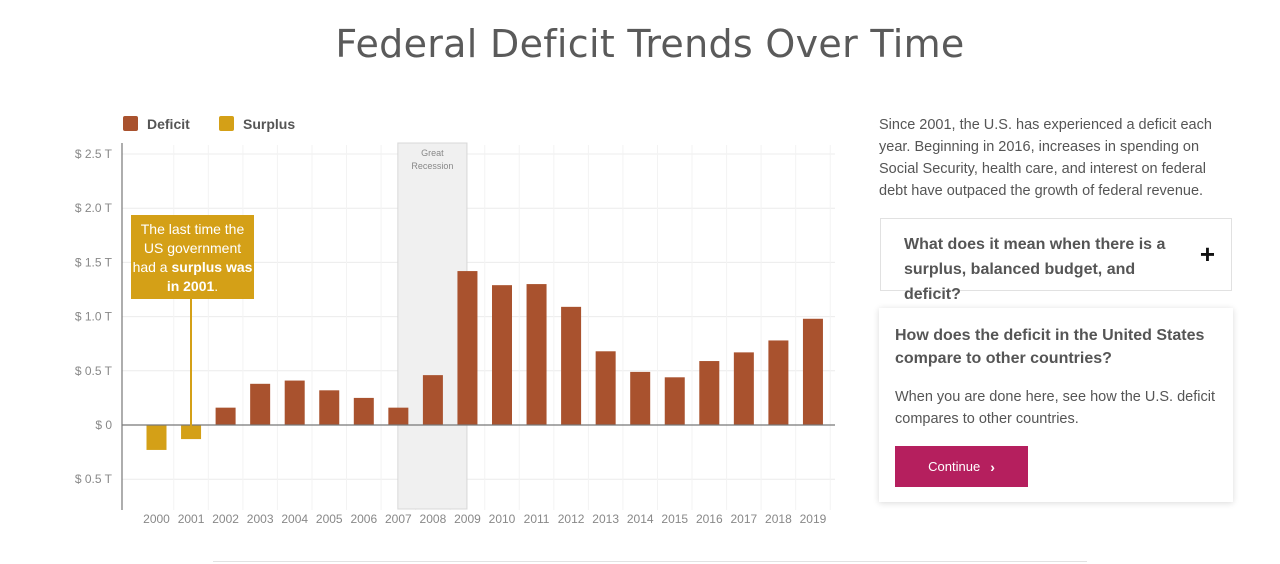 This screenshot has height=564, width=1280. Describe the element at coordinates (502, 355) in the screenshot. I see `bar-2010` at that location.